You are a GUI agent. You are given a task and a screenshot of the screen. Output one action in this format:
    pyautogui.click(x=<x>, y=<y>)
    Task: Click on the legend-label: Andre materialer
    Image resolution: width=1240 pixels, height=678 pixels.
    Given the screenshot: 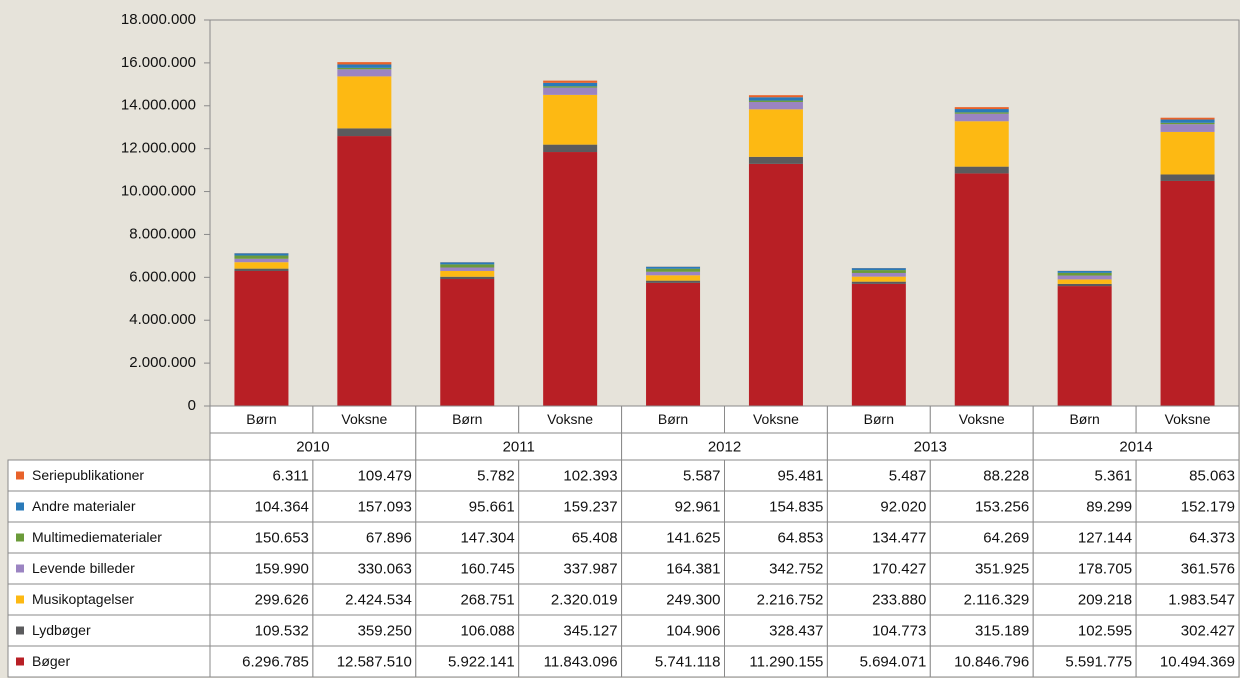 What is the action you would take?
    pyautogui.click(x=84, y=506)
    